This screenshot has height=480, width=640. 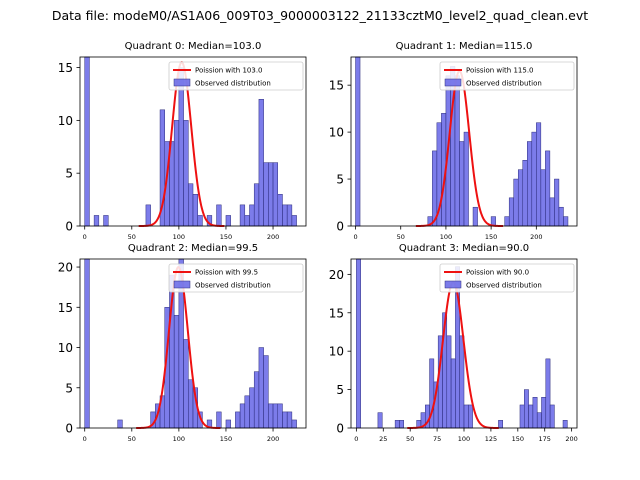 I want to click on quadrant-1-title: Quadrant 1: Median=115.0, so click(x=464, y=46).